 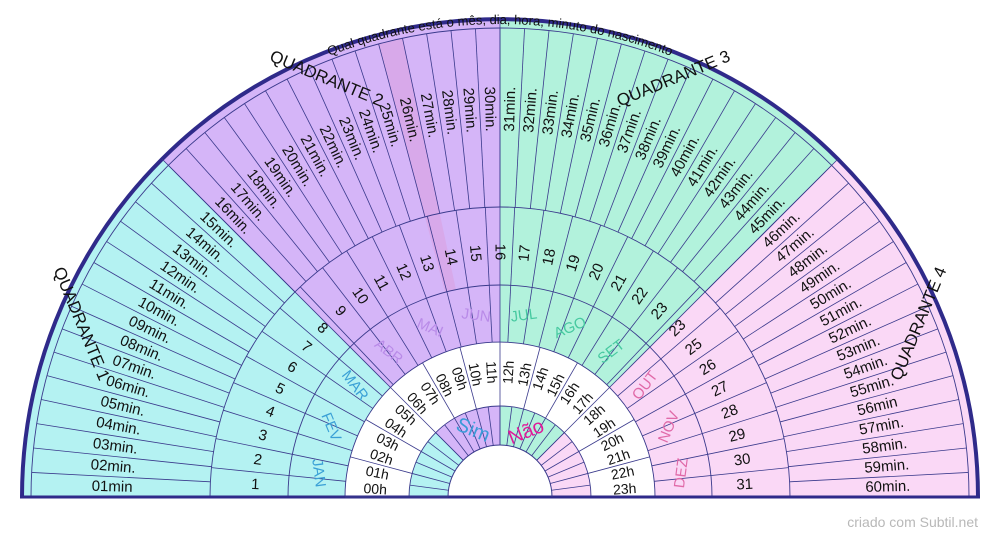 I want to click on month-label: DEZ, so click(x=681, y=473).